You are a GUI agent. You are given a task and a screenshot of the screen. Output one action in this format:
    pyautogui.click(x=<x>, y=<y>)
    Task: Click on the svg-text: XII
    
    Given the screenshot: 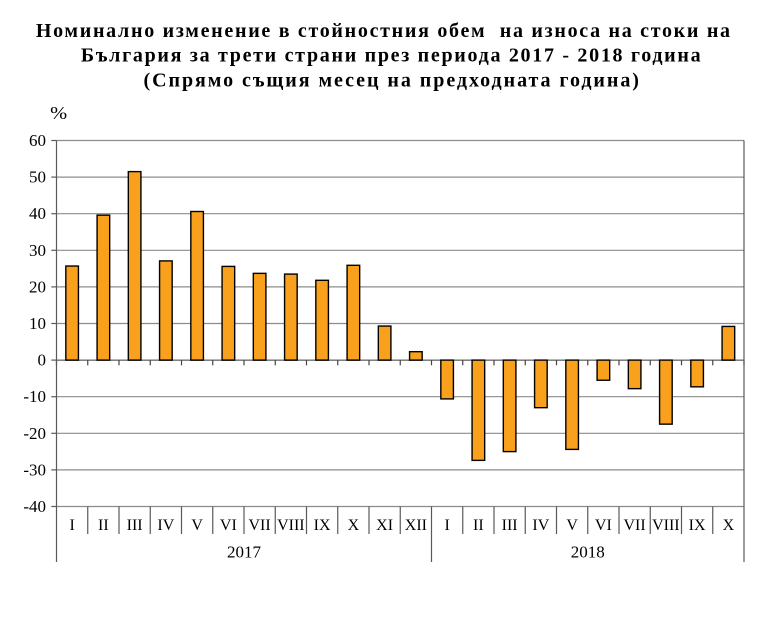 What is the action you would take?
    pyautogui.click(x=416, y=525)
    